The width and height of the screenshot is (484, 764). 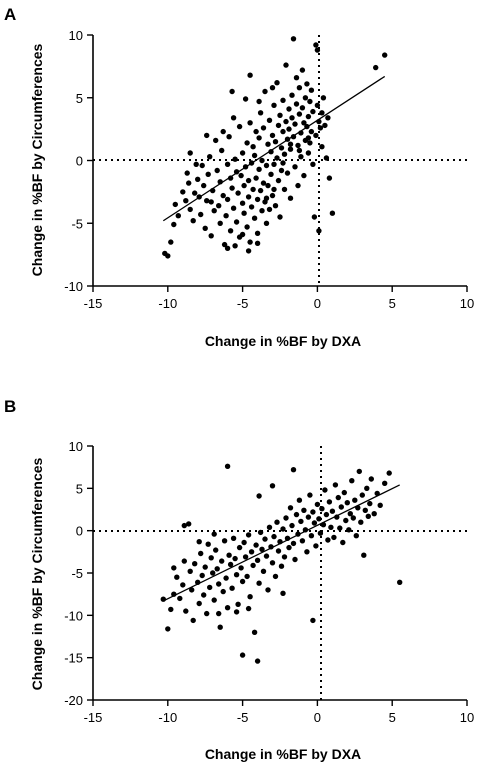 What do you see at coordinates (167, 303) in the screenshot?
I see `x-tick-label-a--10: -10` at bounding box center [167, 303].